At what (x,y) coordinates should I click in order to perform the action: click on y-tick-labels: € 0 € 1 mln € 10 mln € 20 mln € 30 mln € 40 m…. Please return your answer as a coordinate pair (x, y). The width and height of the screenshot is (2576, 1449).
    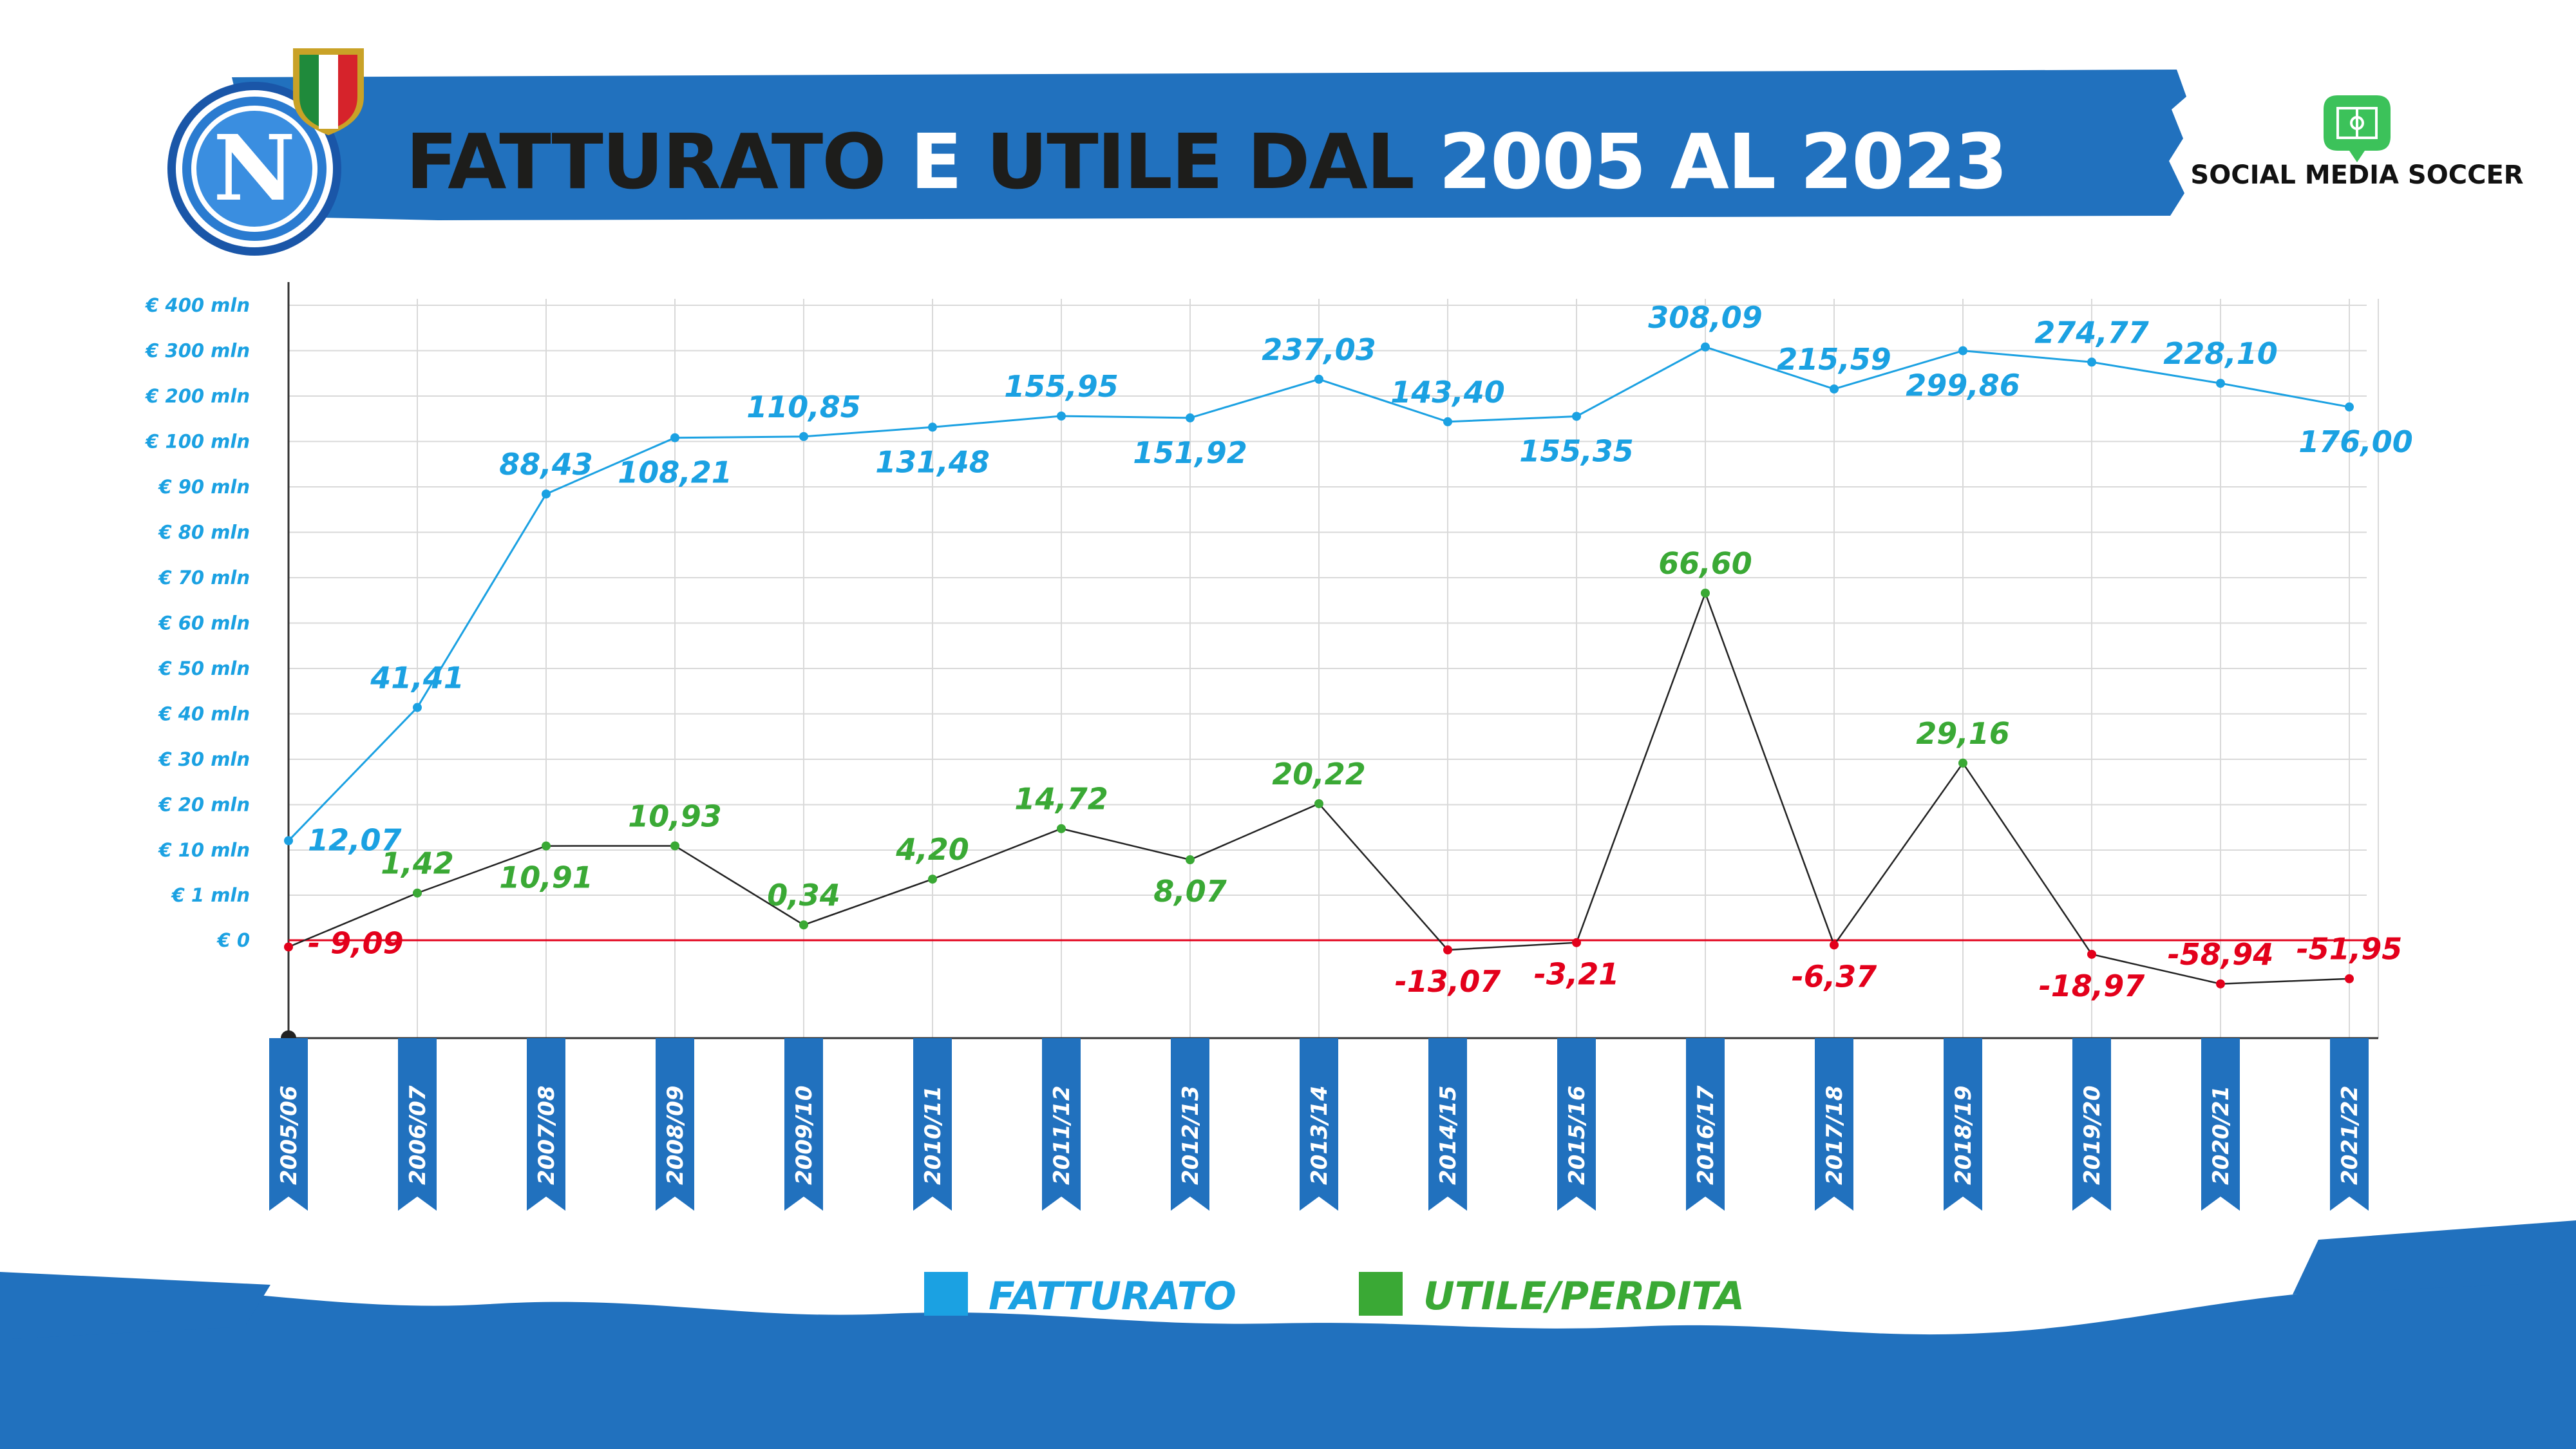
    Looking at the image, I should click on (197, 622).